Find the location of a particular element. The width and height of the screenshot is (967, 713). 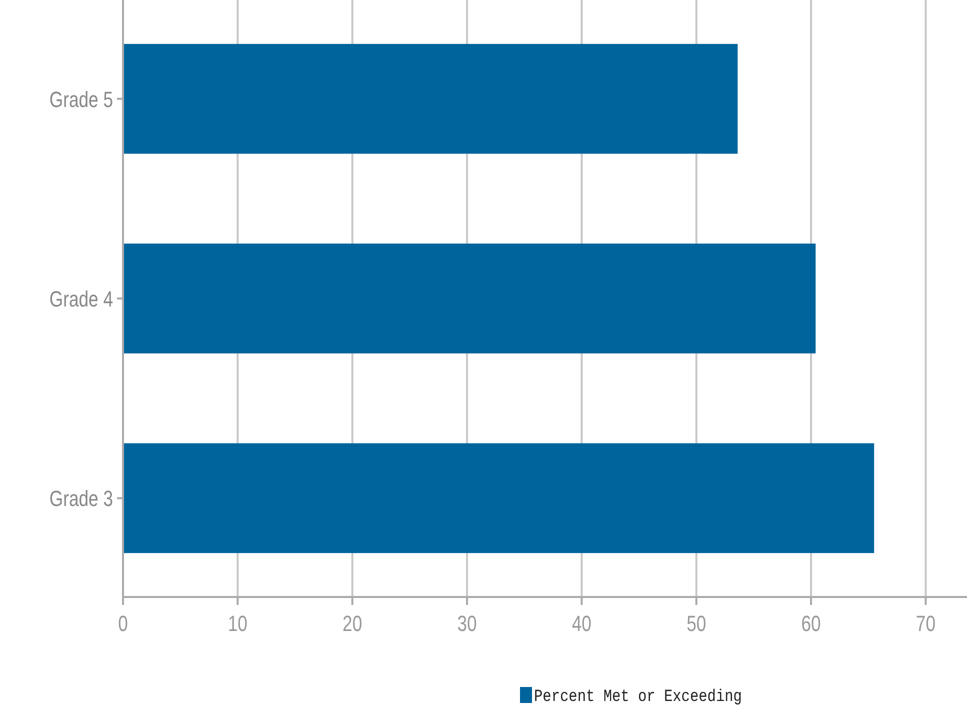

x-tick-label: 0 is located at coordinates (123, 624).